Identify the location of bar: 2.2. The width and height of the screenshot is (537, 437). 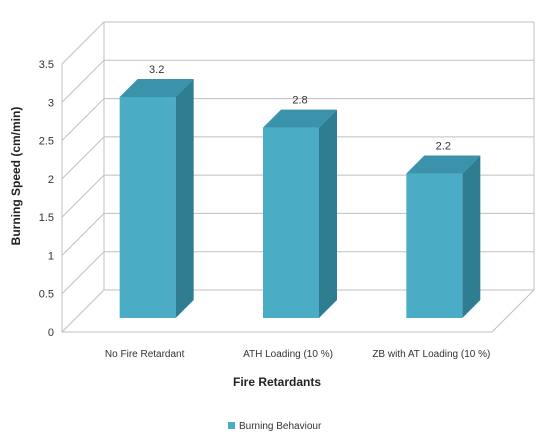
(443, 229).